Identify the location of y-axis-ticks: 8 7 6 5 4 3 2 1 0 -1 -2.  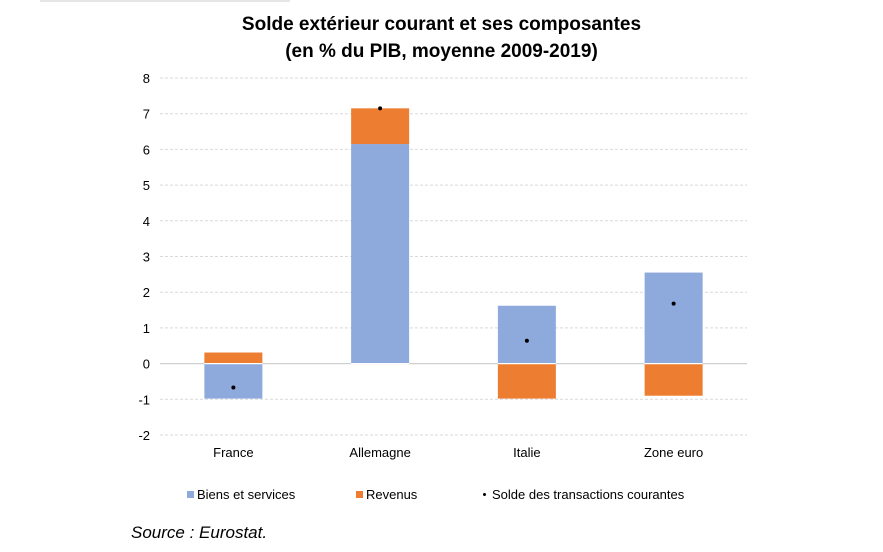
(144, 257).